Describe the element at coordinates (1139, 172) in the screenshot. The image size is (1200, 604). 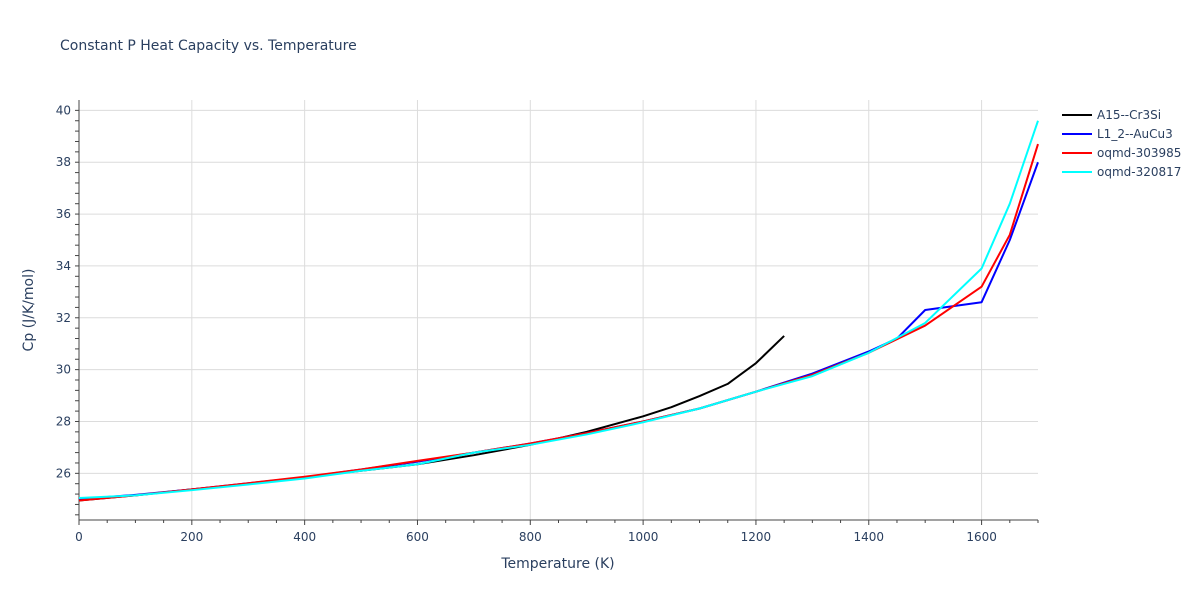
I see `legend-label: oqmd-320817` at that location.